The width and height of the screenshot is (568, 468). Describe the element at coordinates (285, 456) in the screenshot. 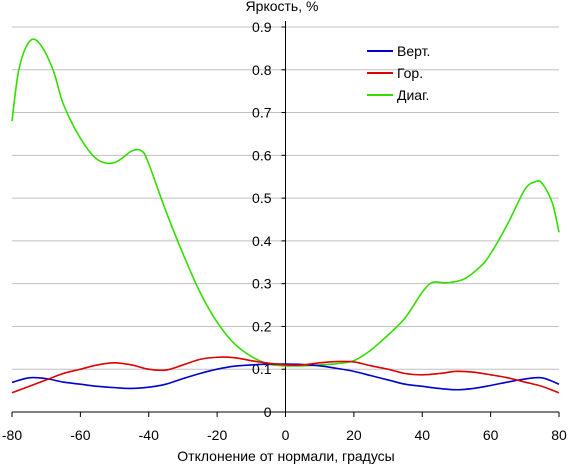

I see `x-axis-title: Отклонение от нормали, градусы` at that location.